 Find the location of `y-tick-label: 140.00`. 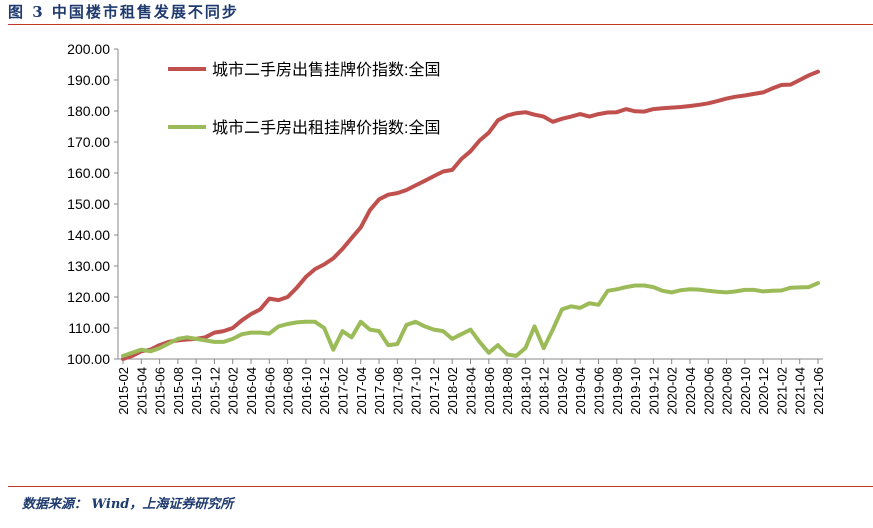

y-tick-label: 140.00 is located at coordinates (88, 235).